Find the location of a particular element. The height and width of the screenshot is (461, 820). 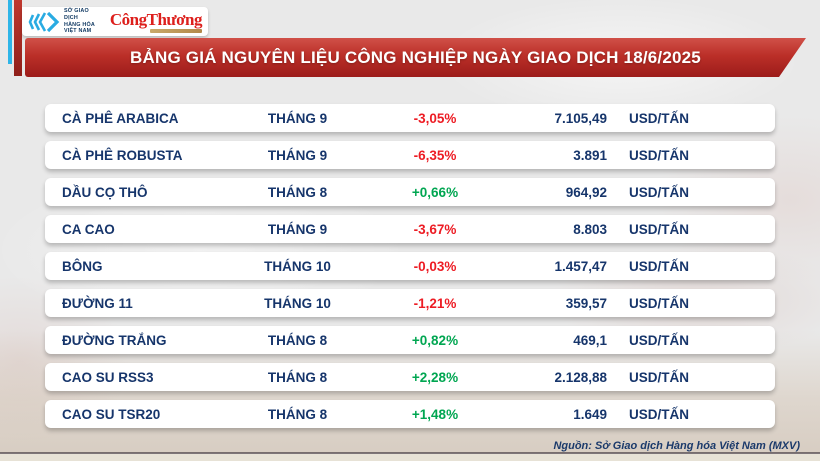

bottom-strip is located at coordinates (410, 457).